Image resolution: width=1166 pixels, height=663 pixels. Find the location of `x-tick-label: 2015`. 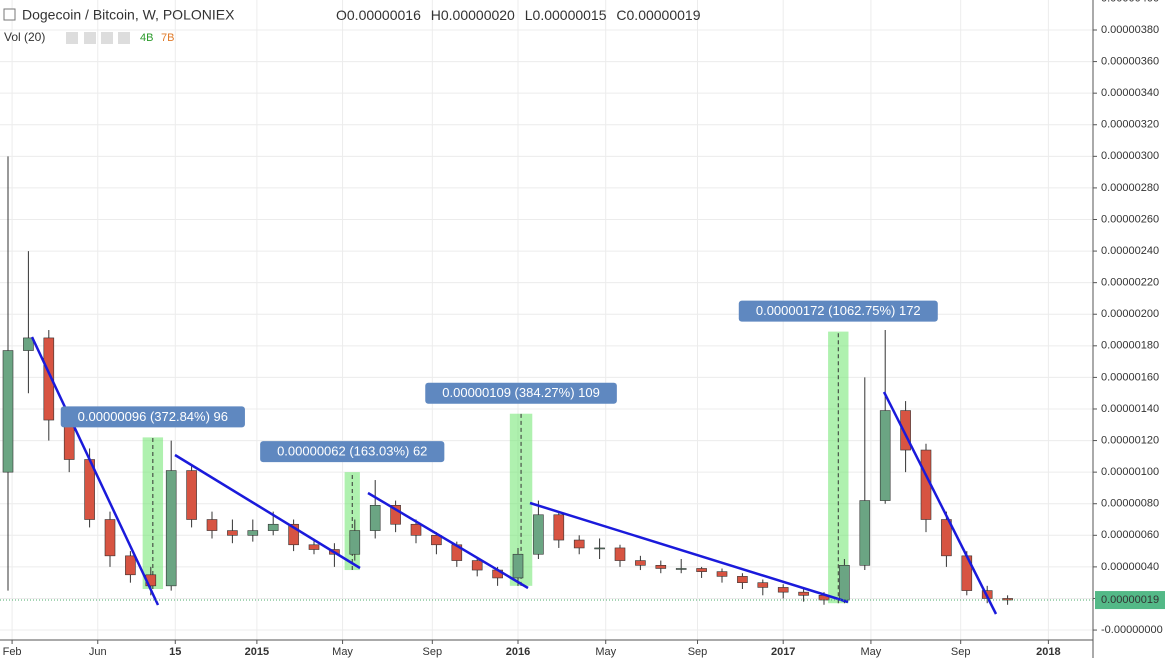

x-tick-label: 2015 is located at coordinates (257, 652).